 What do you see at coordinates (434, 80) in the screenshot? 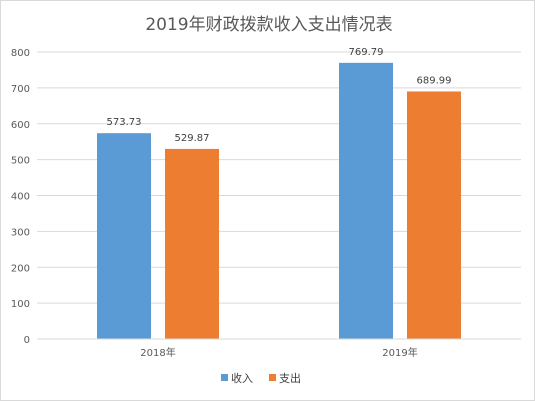
I see `data-label: 689.99` at bounding box center [434, 80].